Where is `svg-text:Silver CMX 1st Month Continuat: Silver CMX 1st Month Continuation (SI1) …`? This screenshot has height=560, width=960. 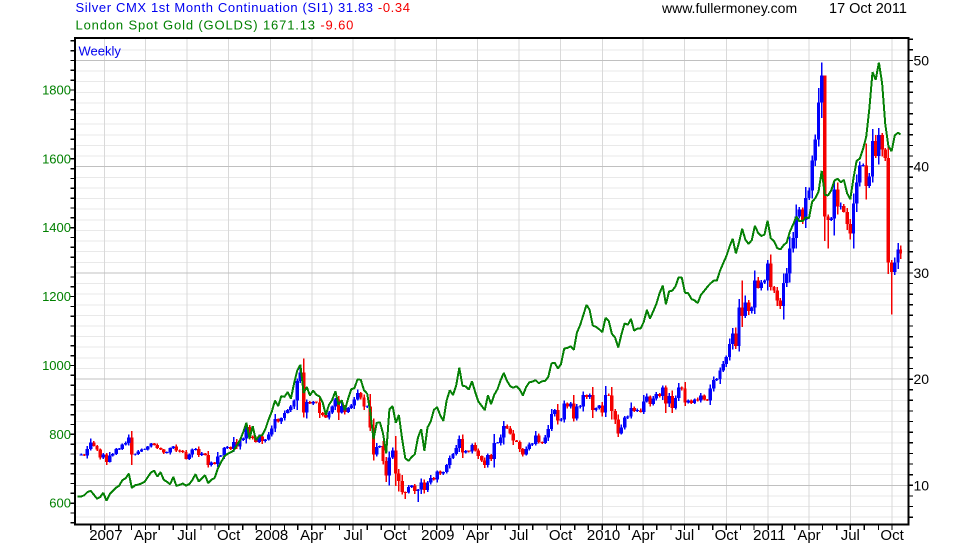
svg-text:Silver CMX 1st Month Continuat: Silver CMX 1st Month Continuation (SI1) … is located at coordinates (243, 7).